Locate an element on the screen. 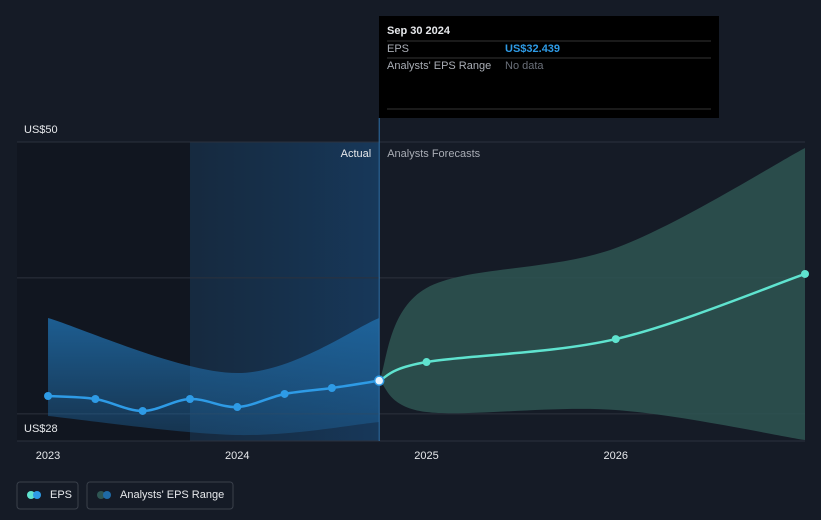 This screenshot has width=821, height=520. actual-range-band is located at coordinates (214, 377).